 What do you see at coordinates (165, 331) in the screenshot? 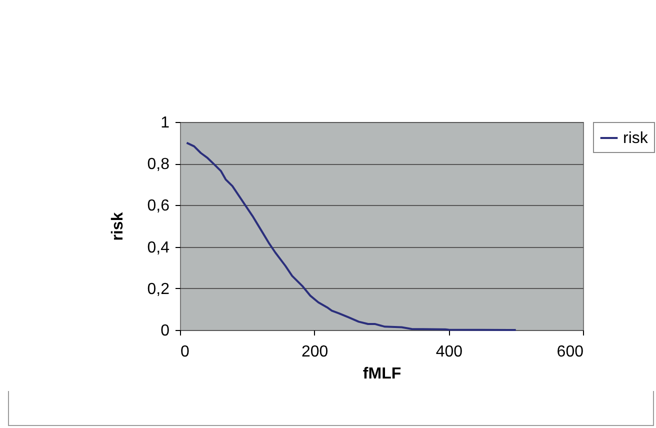
I see `y-tick-label: 0` at bounding box center [165, 331].